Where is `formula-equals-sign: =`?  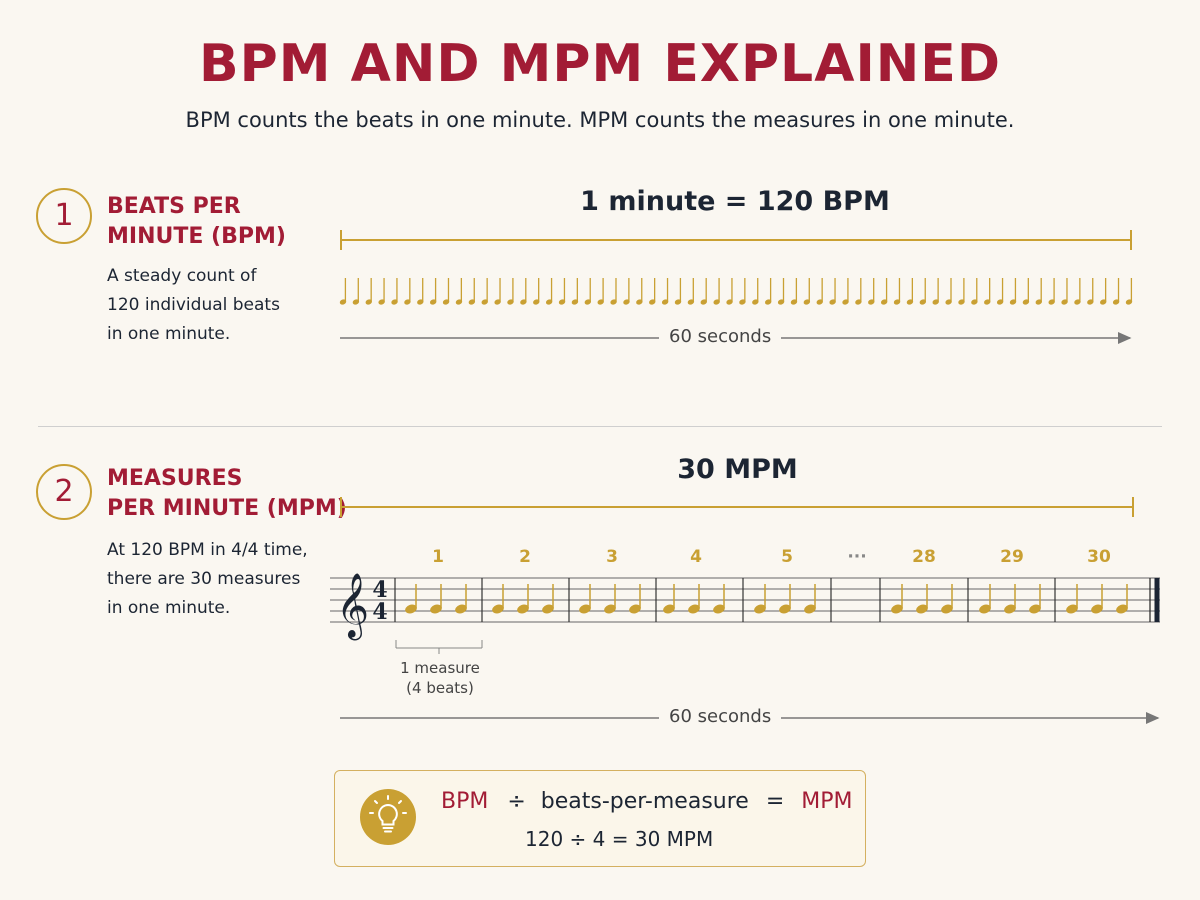
formula-equals-sign: = is located at coordinates (775, 801).